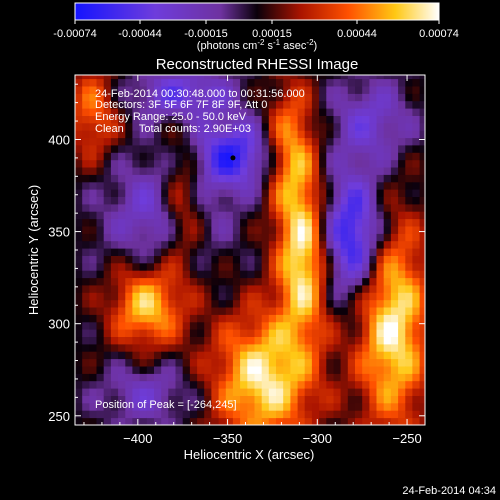 The image size is (500, 500). I want to click on x-tick-label: −300, so click(317, 438).